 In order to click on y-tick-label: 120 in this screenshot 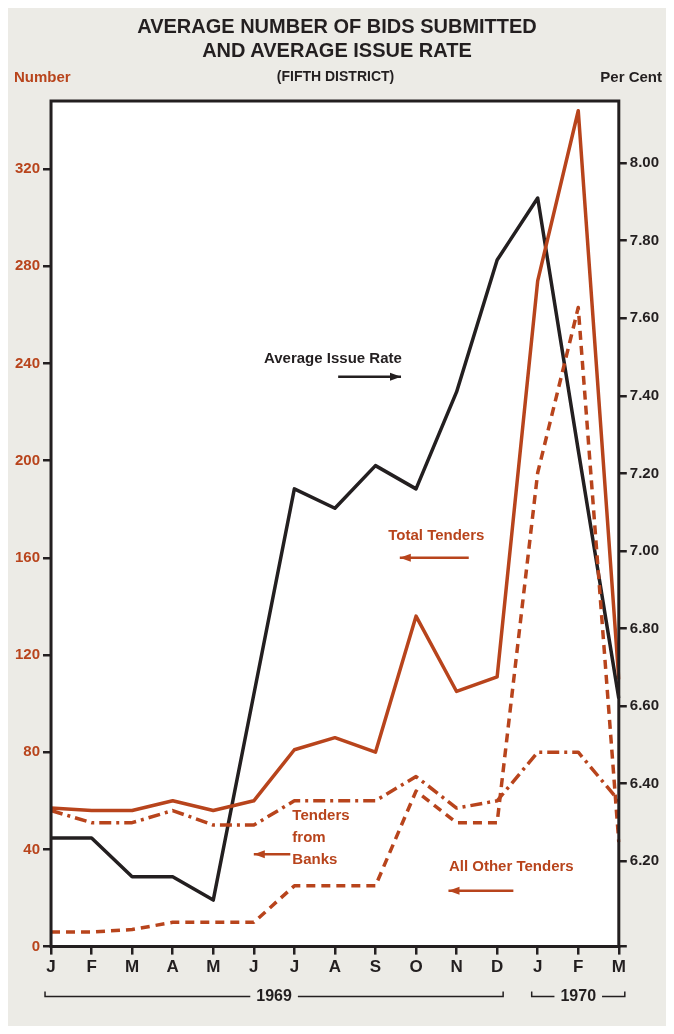, I will do `click(28, 654)`.